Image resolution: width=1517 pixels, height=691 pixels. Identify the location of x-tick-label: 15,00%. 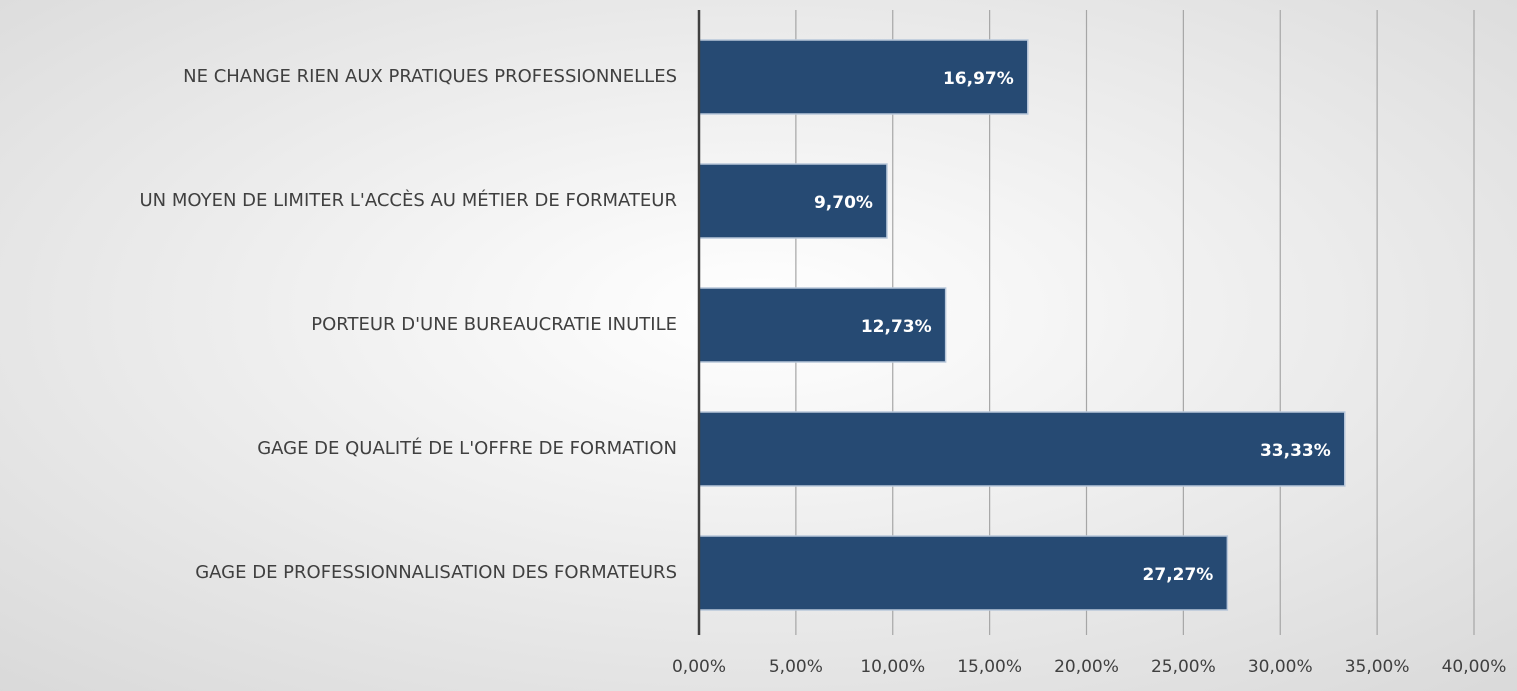
(989, 667).